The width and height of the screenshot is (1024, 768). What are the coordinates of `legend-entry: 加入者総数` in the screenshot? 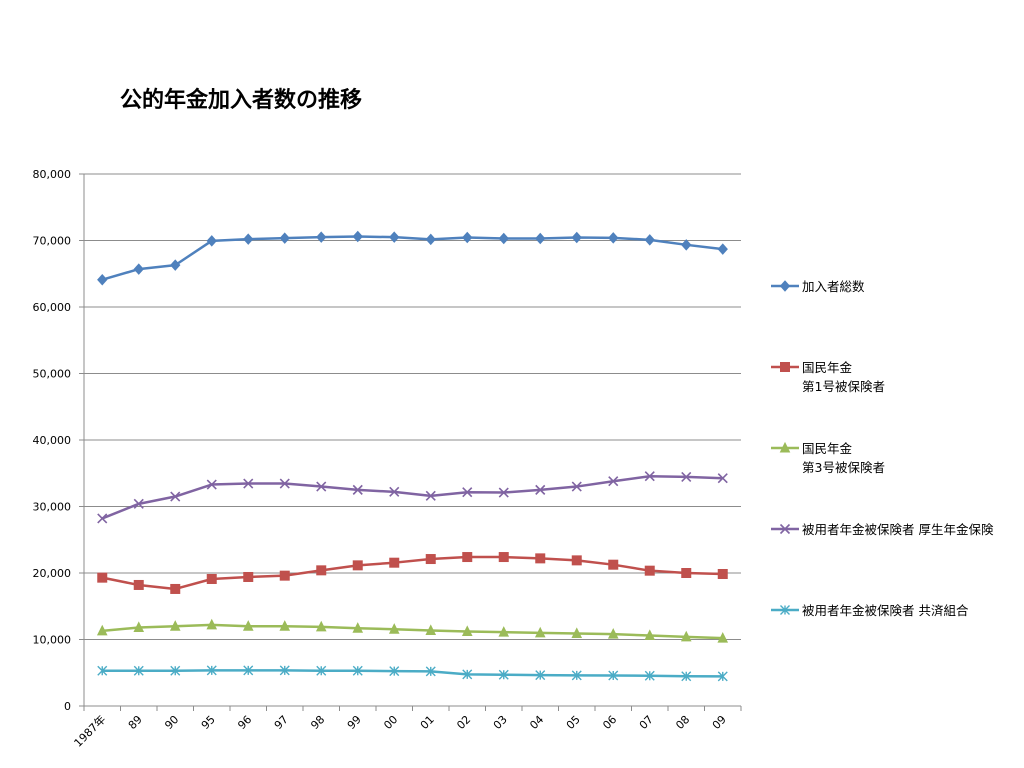 It's located at (818, 286).